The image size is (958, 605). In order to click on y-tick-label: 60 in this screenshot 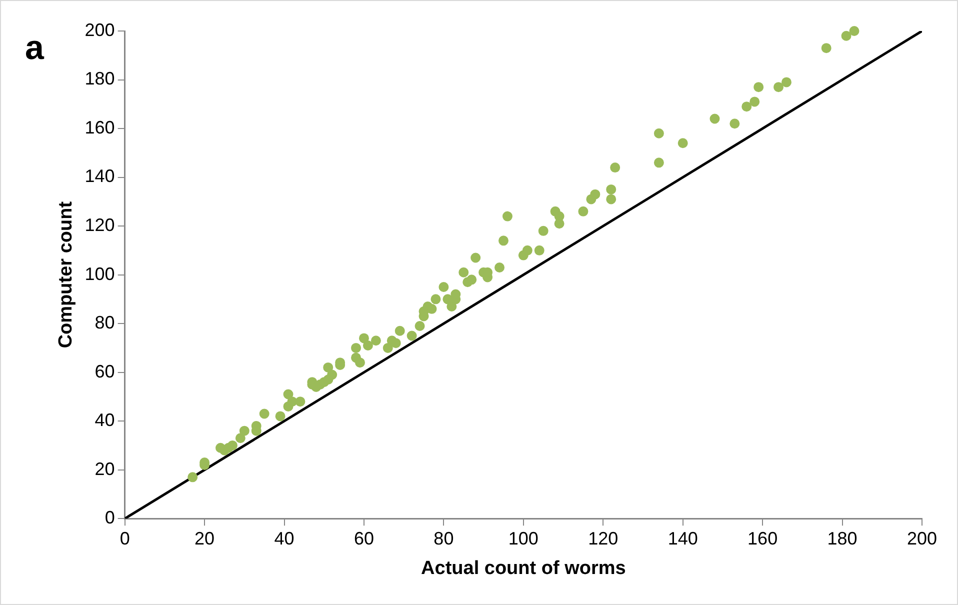, I will do `click(104, 371)`.